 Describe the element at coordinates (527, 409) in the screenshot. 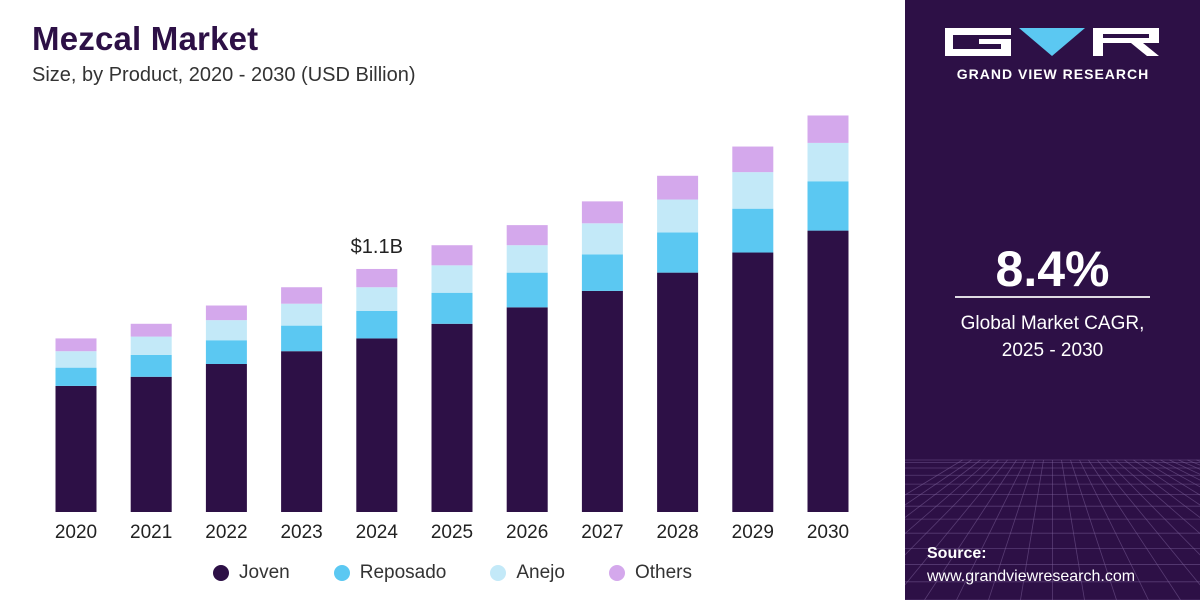

I see `bar-joven-2026` at that location.